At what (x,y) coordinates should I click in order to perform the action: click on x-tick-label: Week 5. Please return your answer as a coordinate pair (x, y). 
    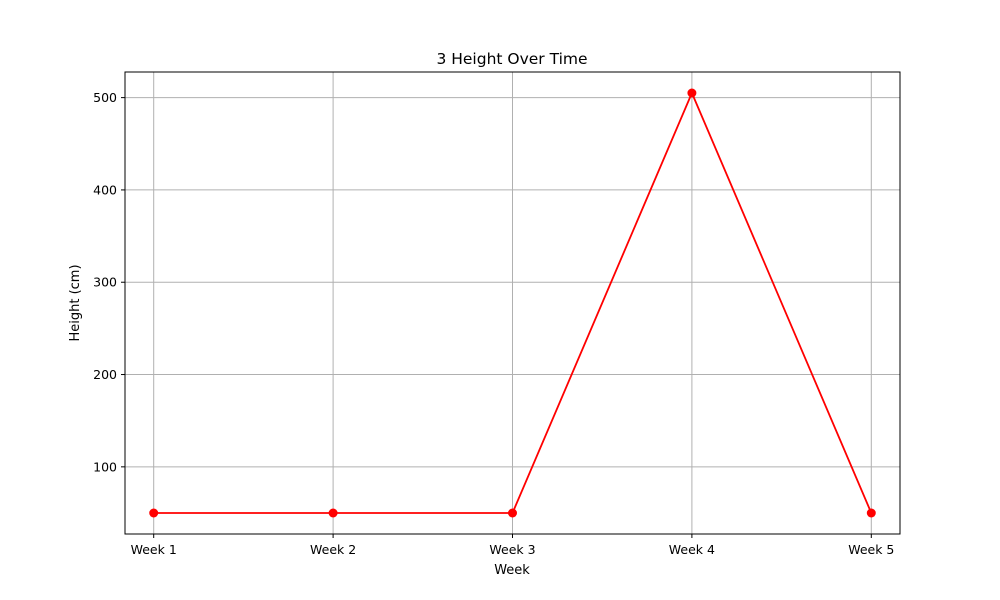
    Looking at the image, I should click on (871, 549).